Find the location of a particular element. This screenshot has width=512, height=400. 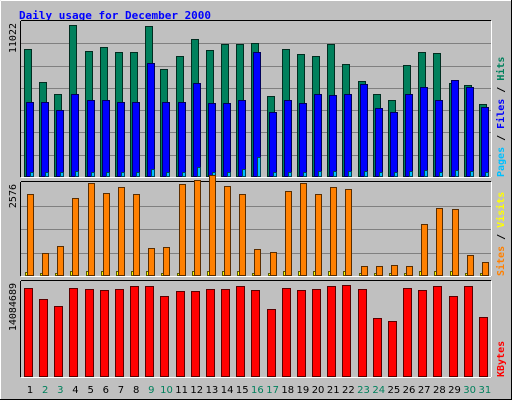

day-label-1: 1 is located at coordinates (30, 390).